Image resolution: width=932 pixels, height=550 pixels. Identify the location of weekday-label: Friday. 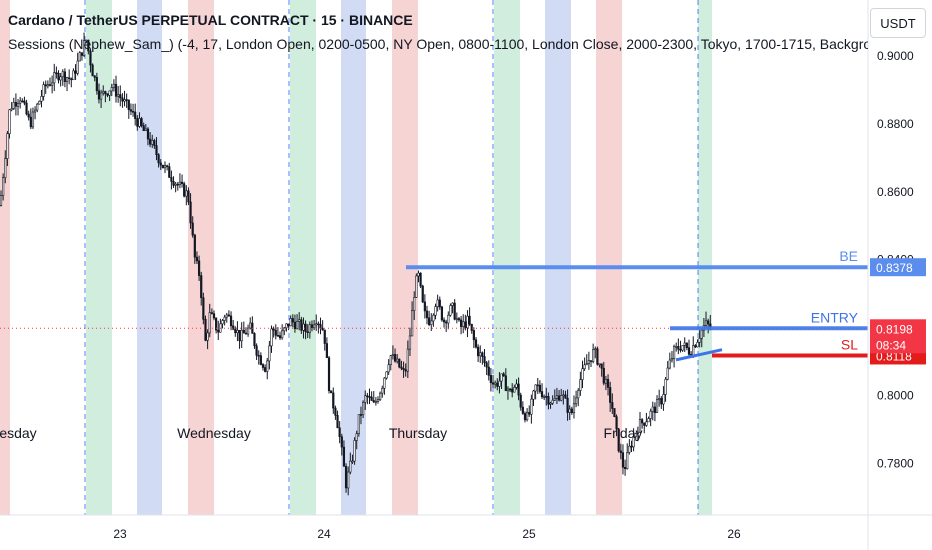
(623, 433).